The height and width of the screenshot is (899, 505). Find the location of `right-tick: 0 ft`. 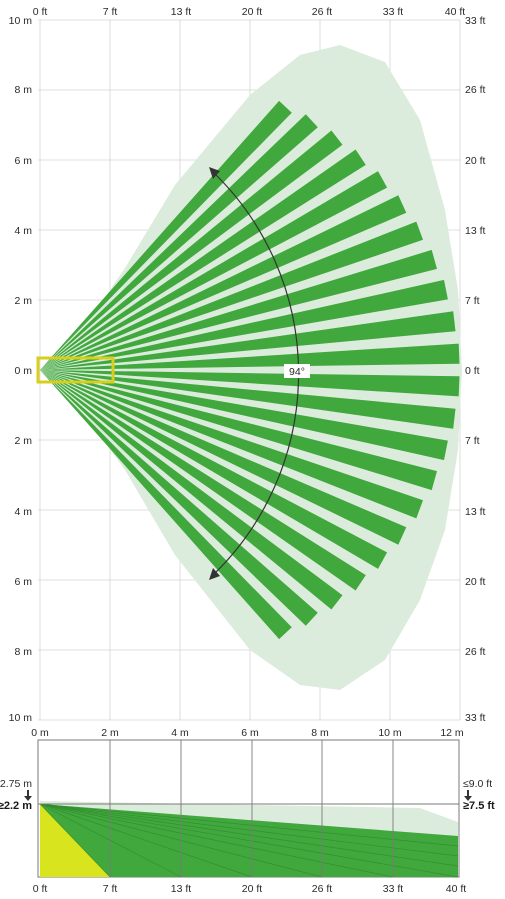

right-tick: 0 ft is located at coordinates (472, 371).